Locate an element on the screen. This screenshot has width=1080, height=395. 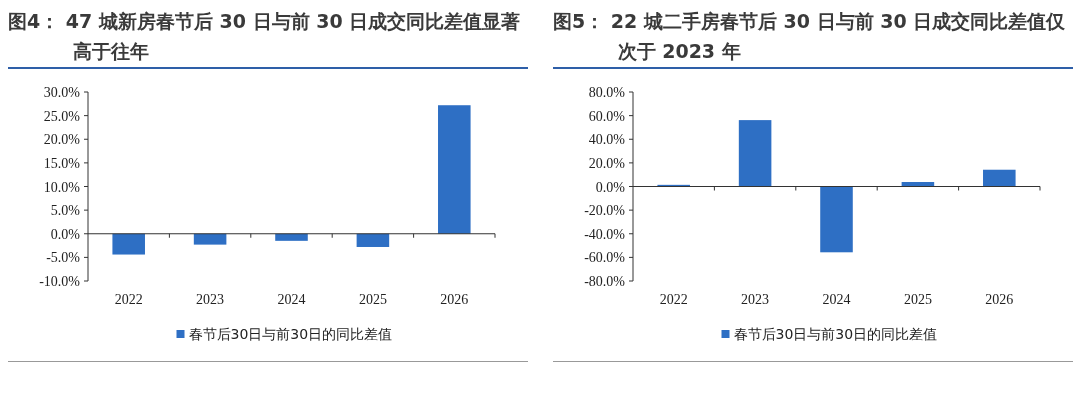
y-tick-label: 40.0% is located at coordinates (607, 140).